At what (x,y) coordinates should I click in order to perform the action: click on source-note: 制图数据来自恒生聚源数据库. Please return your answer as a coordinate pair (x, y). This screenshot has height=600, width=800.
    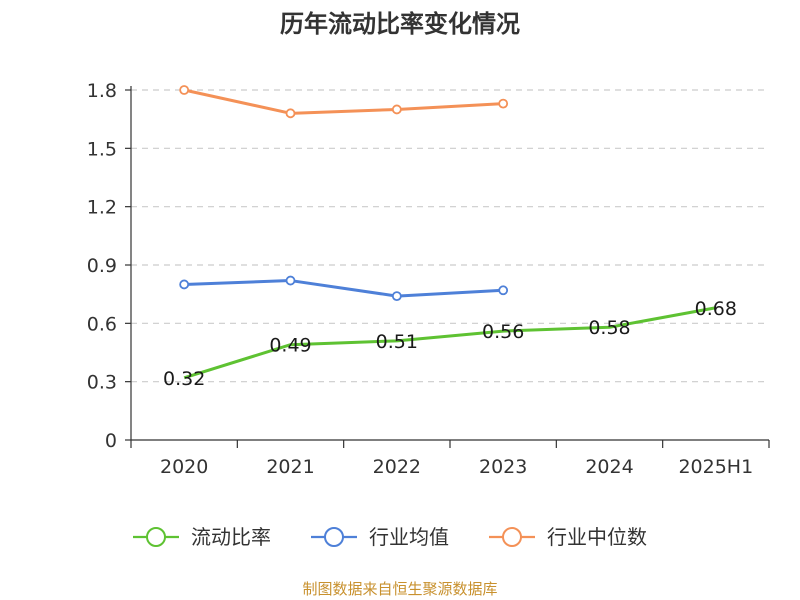
    Looking at the image, I should click on (399, 589).